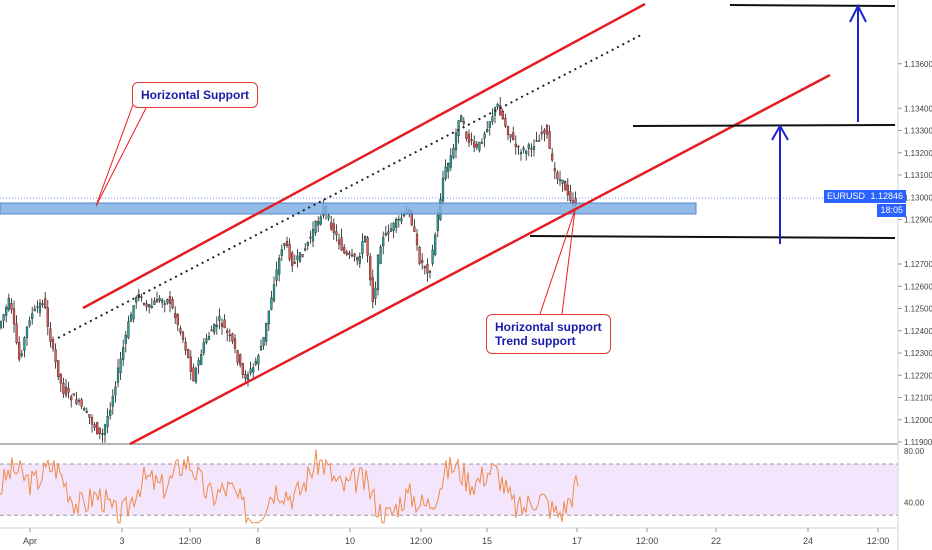 This screenshot has height=550, width=932. Describe the element at coordinates (918, 131) in the screenshot. I see `price-tick-label: 1.13300` at that location.